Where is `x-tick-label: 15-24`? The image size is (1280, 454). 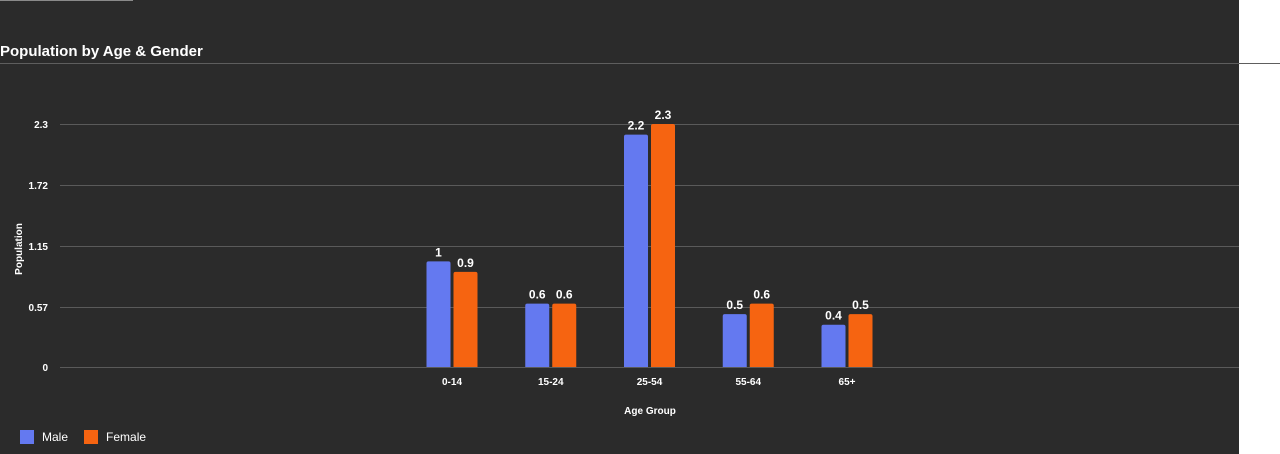
x-tick-label: 15-24 is located at coordinates (551, 382).